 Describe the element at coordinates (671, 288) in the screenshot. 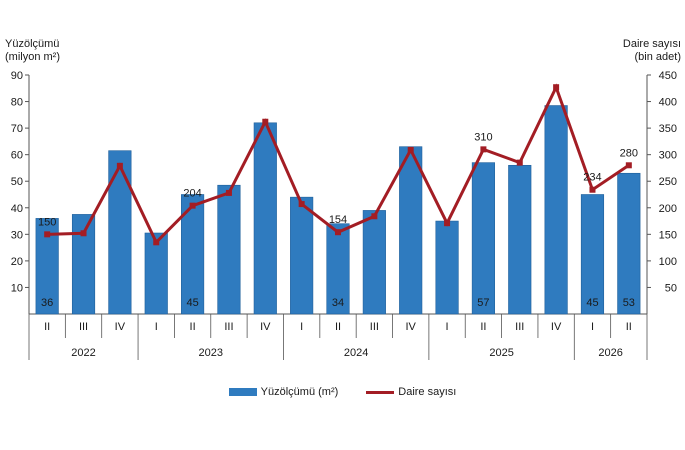

I see `right-tick-label: 50` at that location.